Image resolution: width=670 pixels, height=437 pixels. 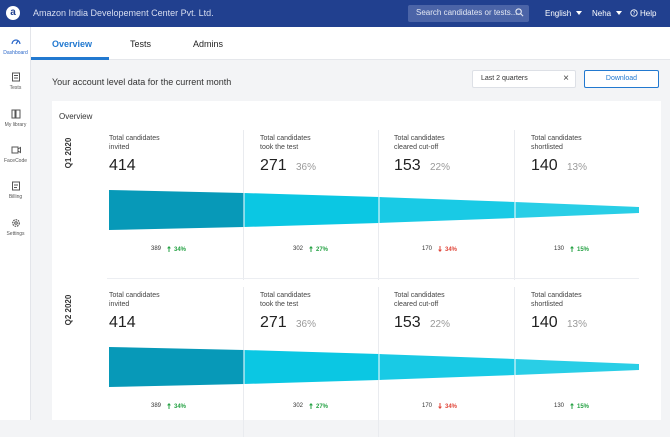 I want to click on help-label: Help, so click(x=648, y=13).